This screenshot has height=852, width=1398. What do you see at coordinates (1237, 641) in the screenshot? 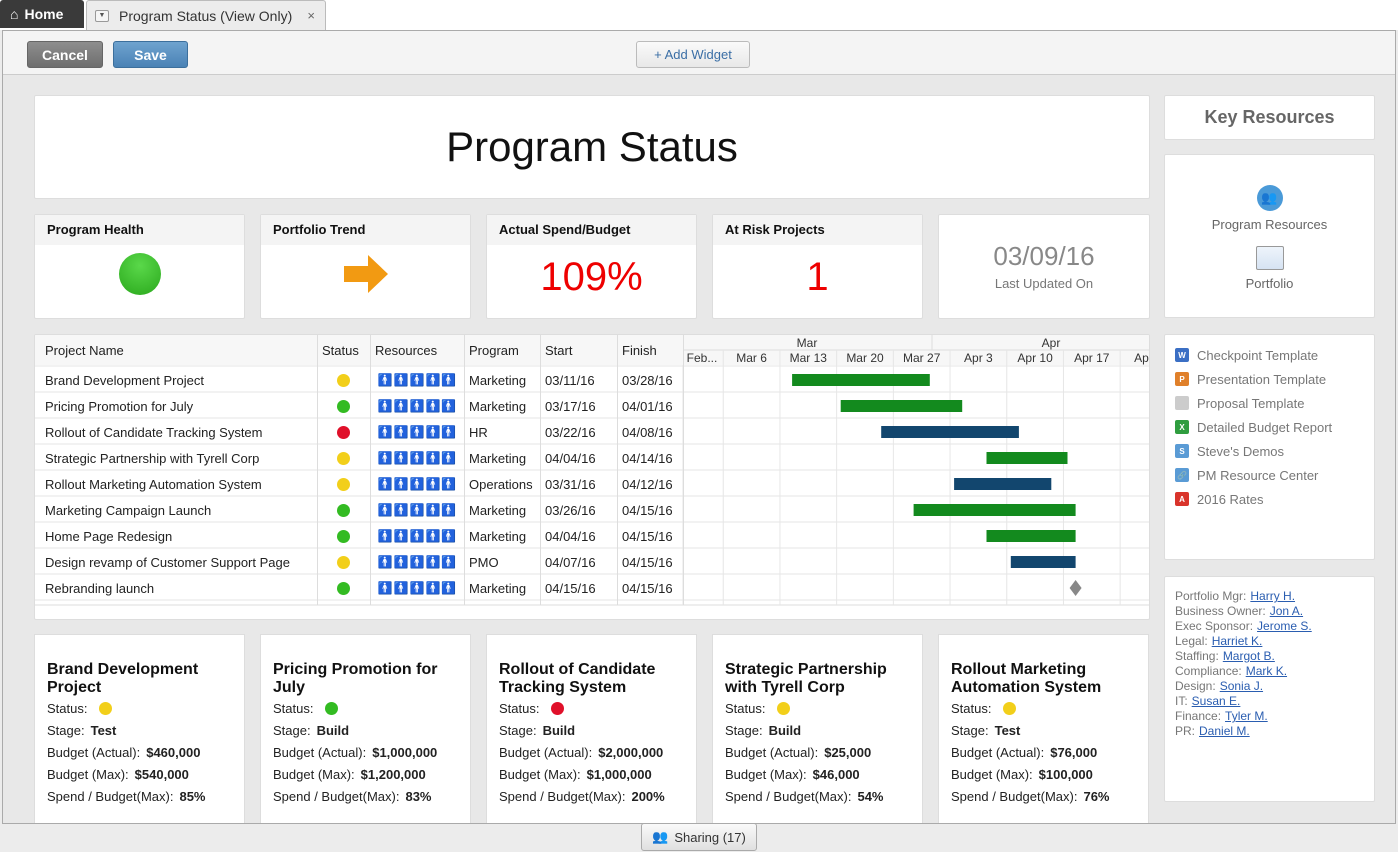
I see `contact-name-link: Harriet K.` at bounding box center [1237, 641].